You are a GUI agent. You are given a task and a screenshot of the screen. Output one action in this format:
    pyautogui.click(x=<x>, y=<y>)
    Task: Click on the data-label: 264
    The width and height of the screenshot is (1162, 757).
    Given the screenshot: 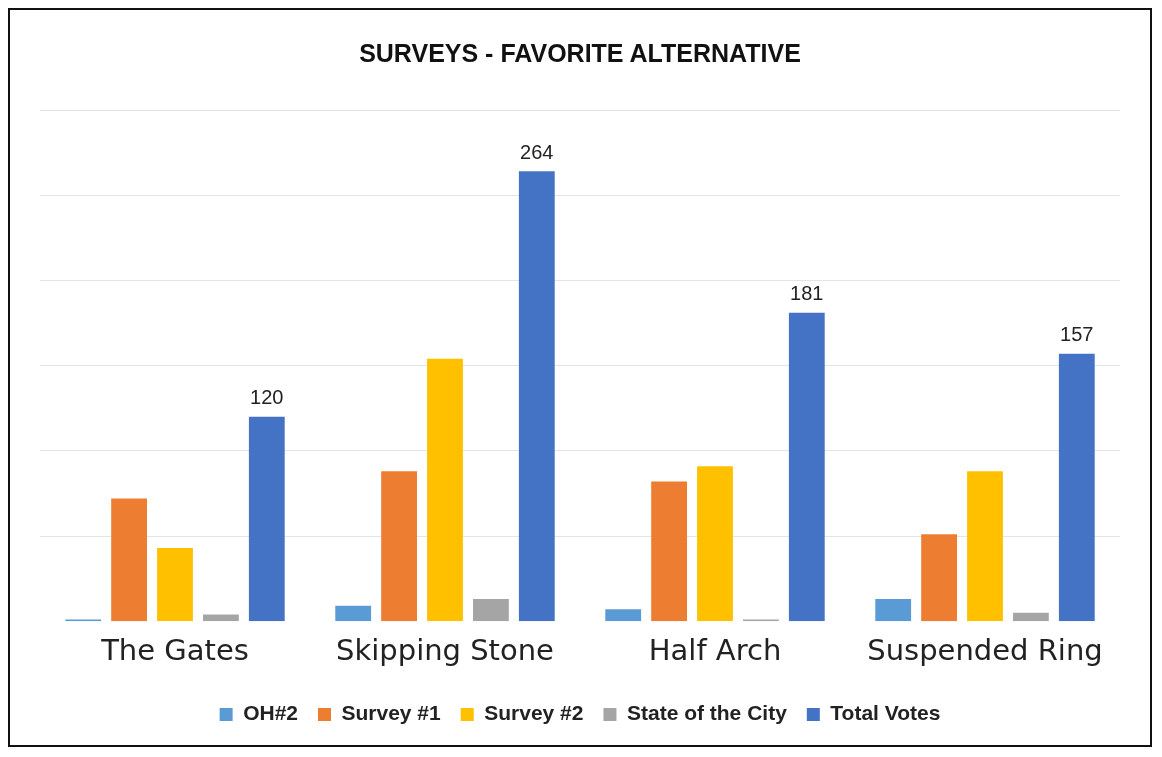 What is the action you would take?
    pyautogui.click(x=537, y=151)
    